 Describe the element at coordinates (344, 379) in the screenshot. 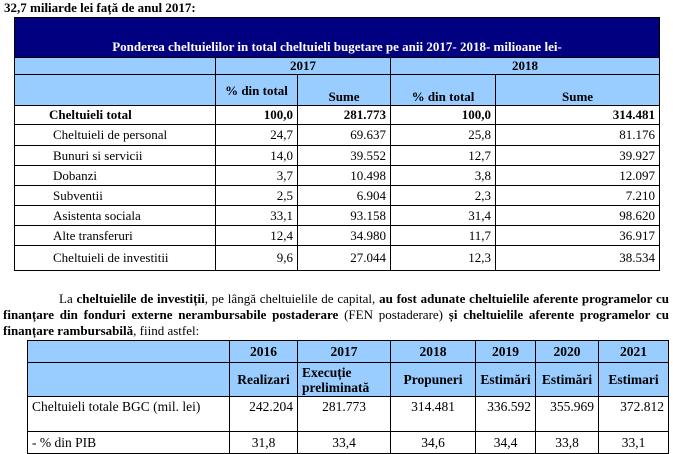

I see `type-header: Execuție preliminată` at that location.